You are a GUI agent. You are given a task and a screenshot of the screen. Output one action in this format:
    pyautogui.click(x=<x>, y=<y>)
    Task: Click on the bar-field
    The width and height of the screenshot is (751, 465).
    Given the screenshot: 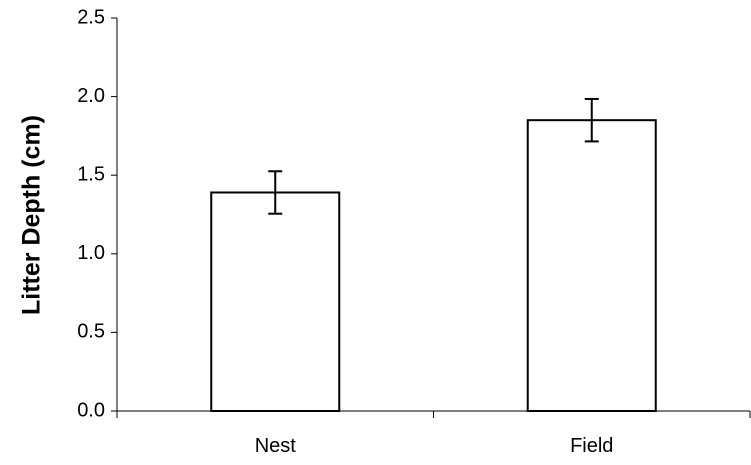 What is the action you would take?
    pyautogui.click(x=591, y=266)
    